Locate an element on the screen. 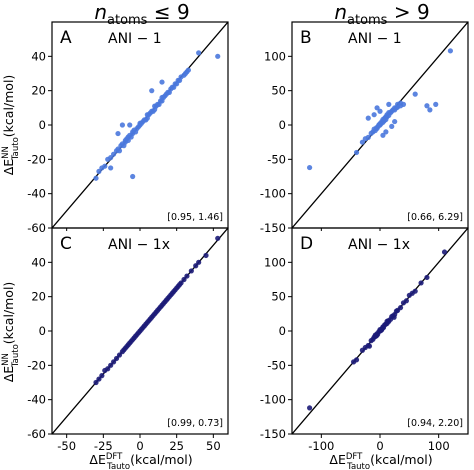 This screenshot has width=474, height=470. panel-b-ytick-label: -50 is located at coordinates (276, 159).